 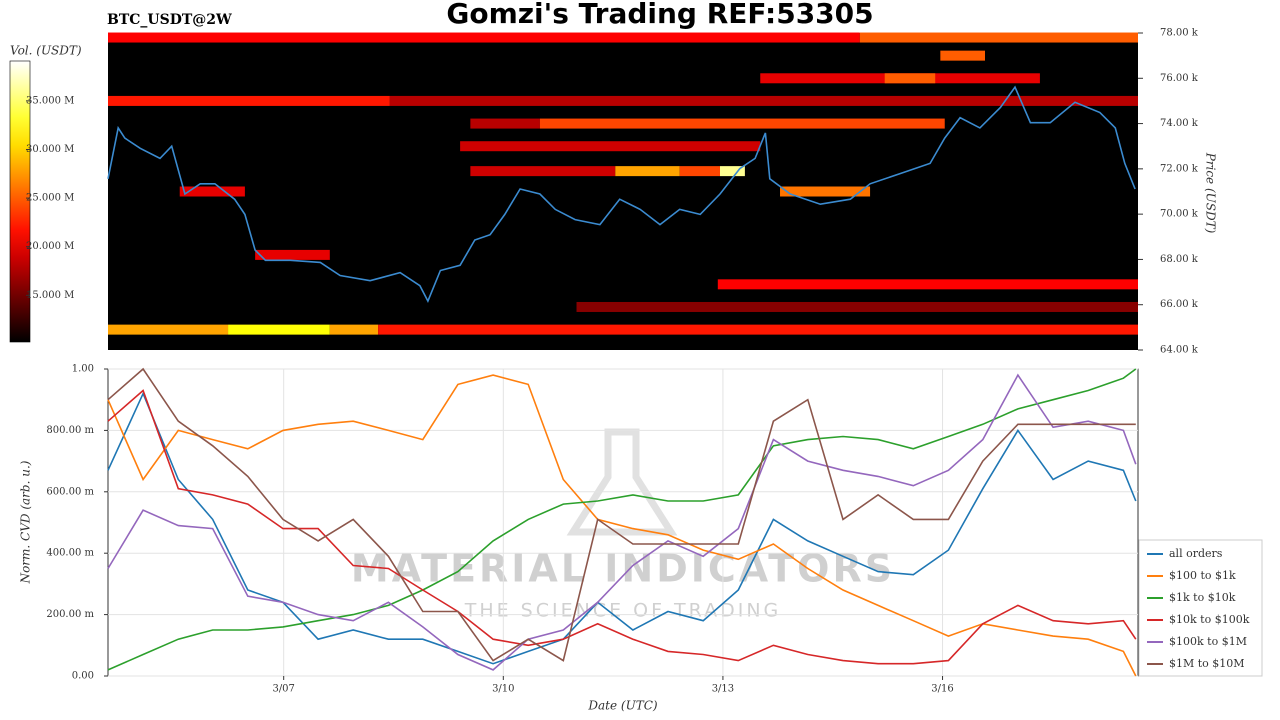 I want to click on chart-title: Gomzi's Trading REF:53305, so click(x=659, y=15).